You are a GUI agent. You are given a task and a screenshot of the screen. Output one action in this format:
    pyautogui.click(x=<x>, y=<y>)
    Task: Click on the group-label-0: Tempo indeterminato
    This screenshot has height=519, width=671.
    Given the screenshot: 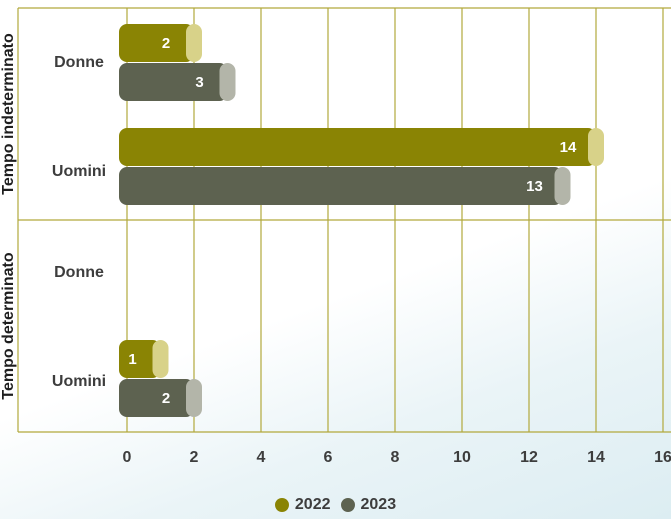 What is the action you would take?
    pyautogui.click(x=8, y=114)
    